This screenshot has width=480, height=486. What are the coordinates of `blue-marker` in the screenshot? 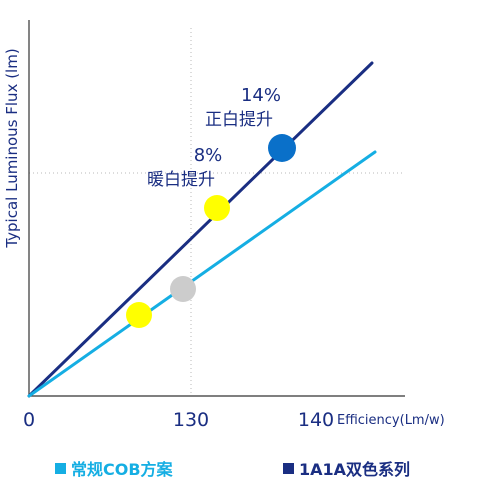 It's located at (282, 148).